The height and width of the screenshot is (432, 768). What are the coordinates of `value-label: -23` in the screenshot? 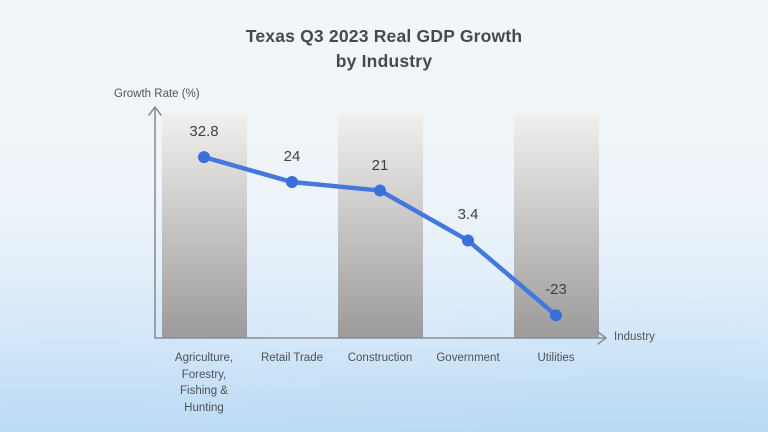 It's located at (556, 290).